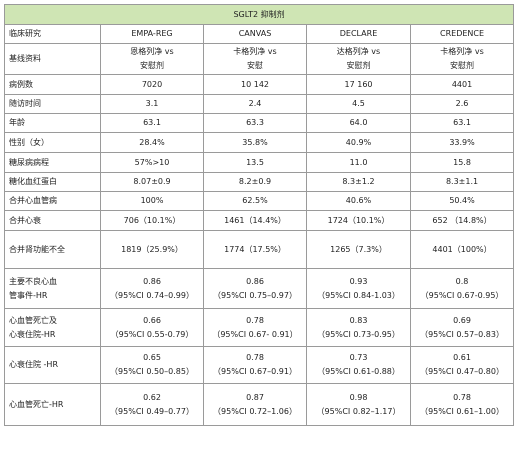 The image size is (517, 454). Describe the element at coordinates (358, 397) in the screenshot. I see `cell-line: 0.98` at that location.